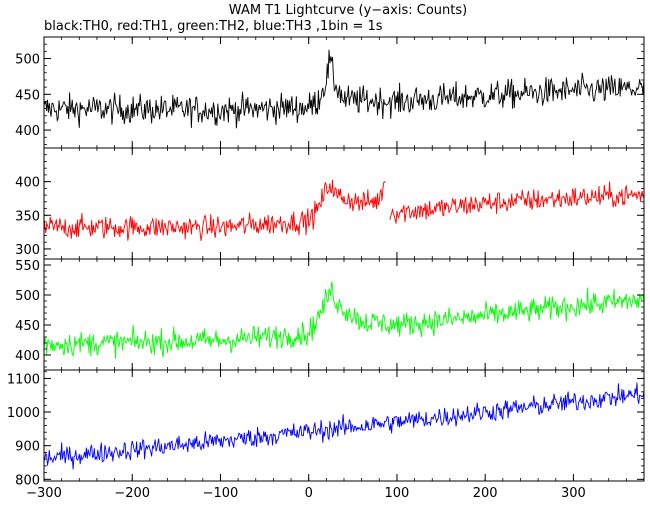 This screenshot has width=650, height=505. What do you see at coordinates (573, 493) in the screenshot?
I see `x-tick-label: 300` at bounding box center [573, 493].